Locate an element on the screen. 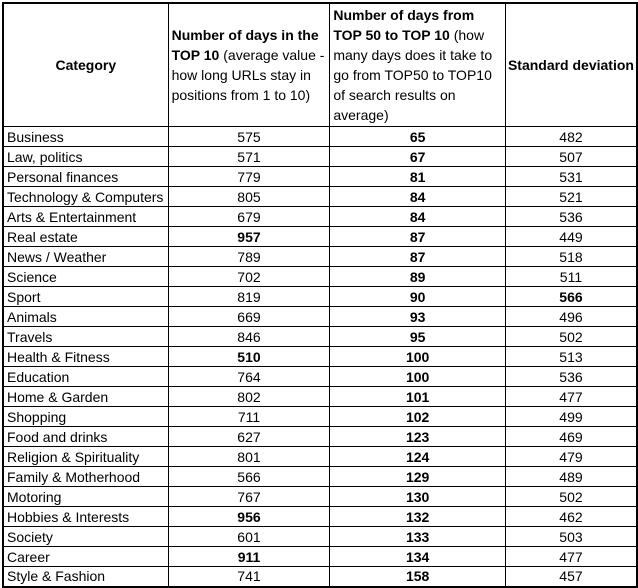 The image size is (638, 588). cell-days-in-top10: 911 is located at coordinates (249, 556).